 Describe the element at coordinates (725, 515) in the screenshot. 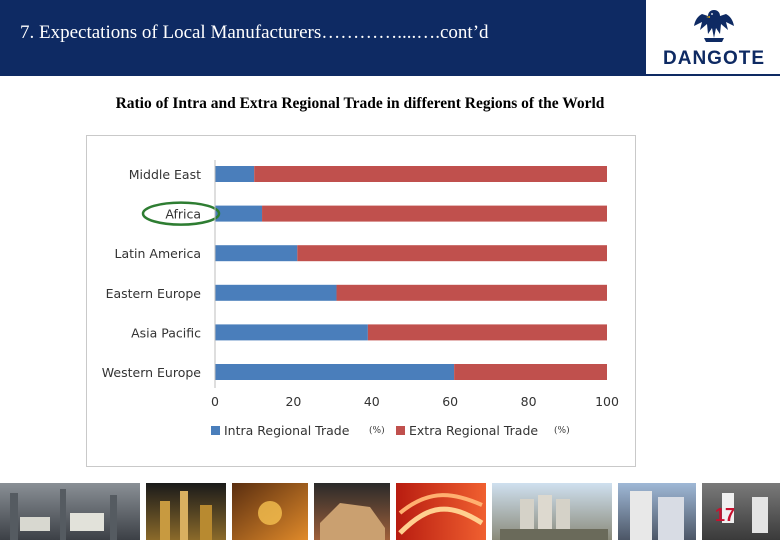

I see `page-number: 17` at that location.